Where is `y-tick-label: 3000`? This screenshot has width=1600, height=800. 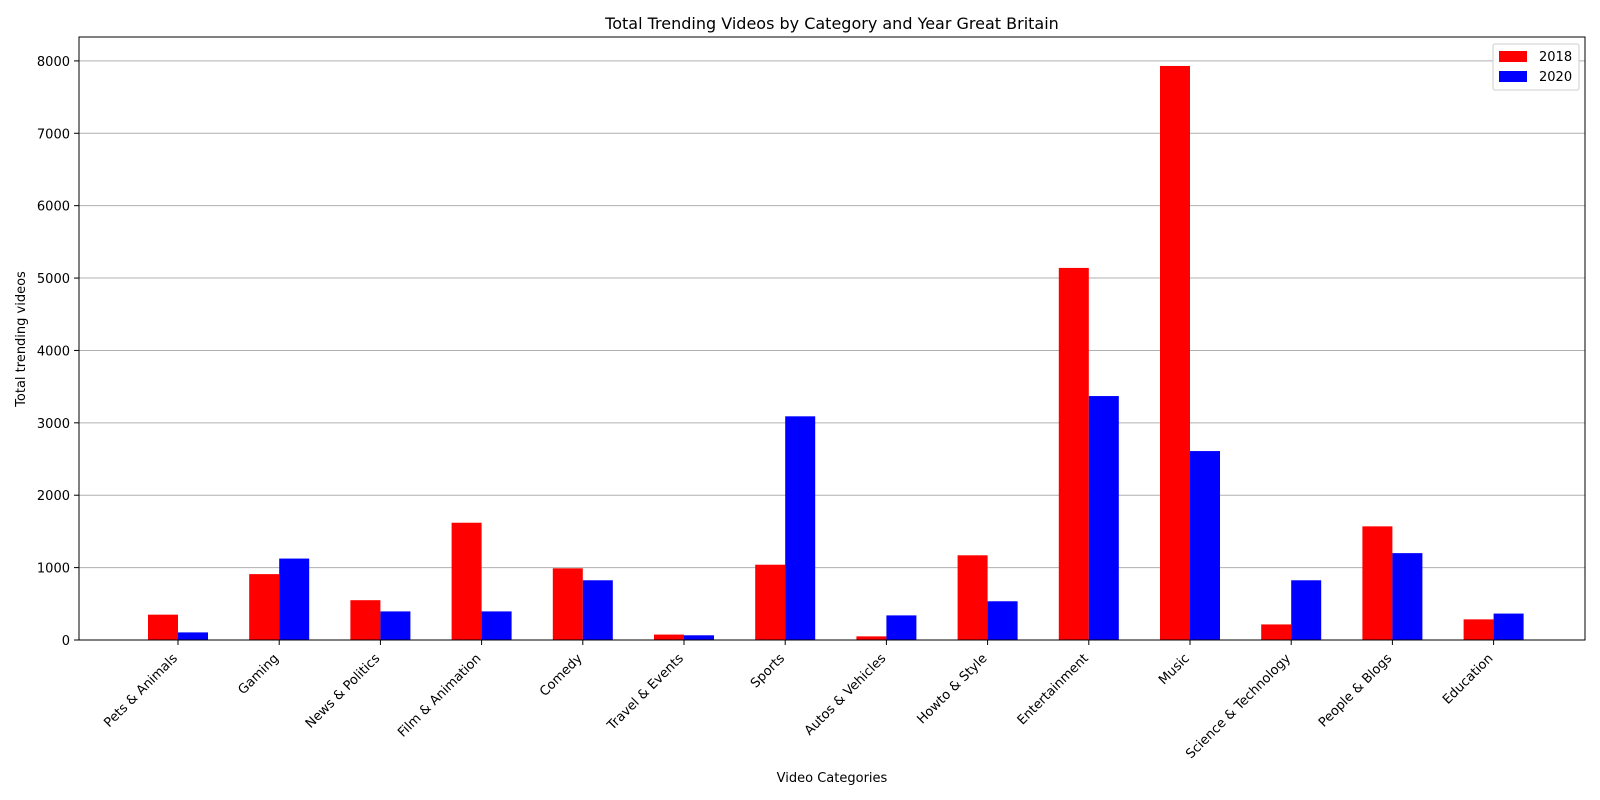
y-tick-label: 3000 is located at coordinates (53, 424).